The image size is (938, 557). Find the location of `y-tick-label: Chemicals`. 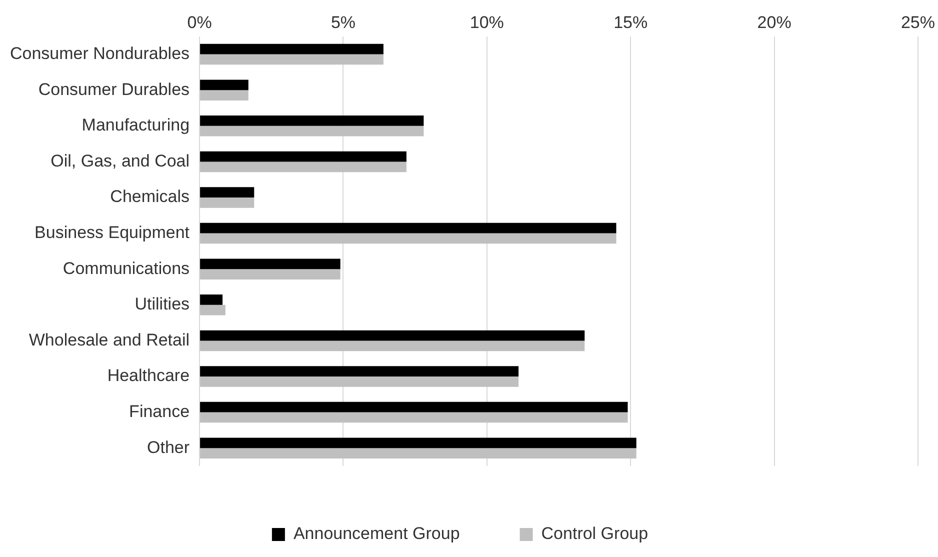

y-tick-label: Chemicals is located at coordinates (150, 196).